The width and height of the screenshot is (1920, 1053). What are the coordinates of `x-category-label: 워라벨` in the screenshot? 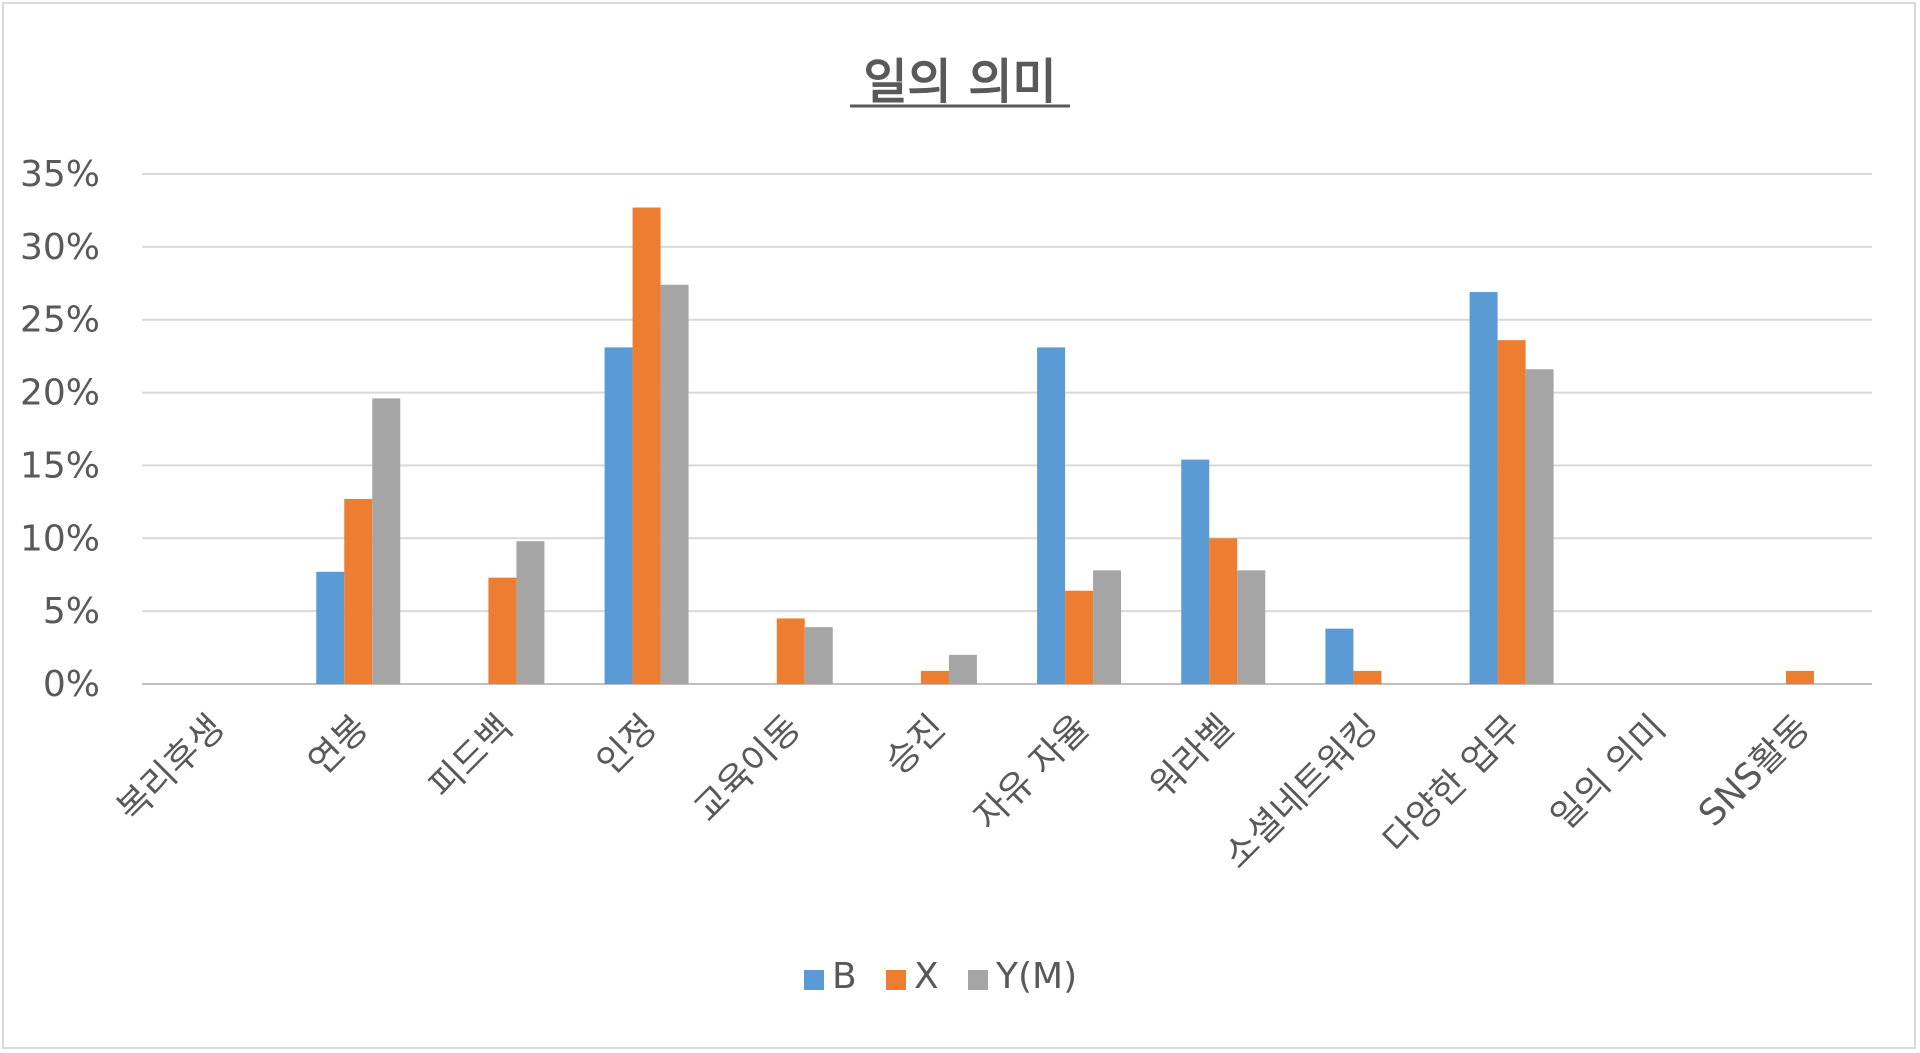 It's located at (1191, 756).